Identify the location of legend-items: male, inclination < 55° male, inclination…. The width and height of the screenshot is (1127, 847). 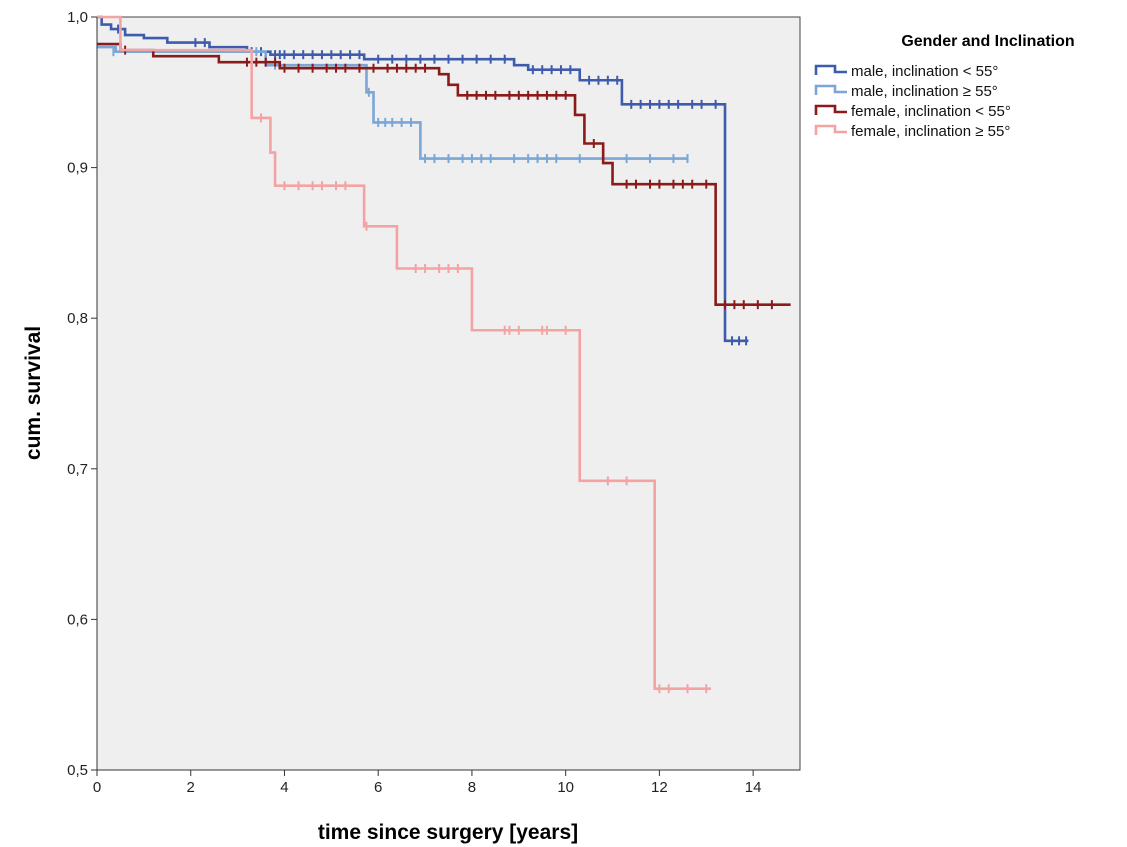
(912, 101).